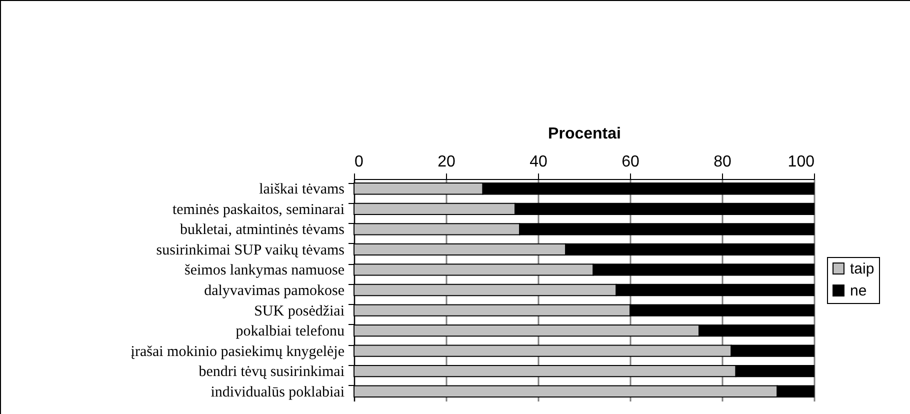 This screenshot has width=910, height=414. I want to click on y-tick-label: įrašai mokinio pasiekimų knygelėje, so click(237, 352).